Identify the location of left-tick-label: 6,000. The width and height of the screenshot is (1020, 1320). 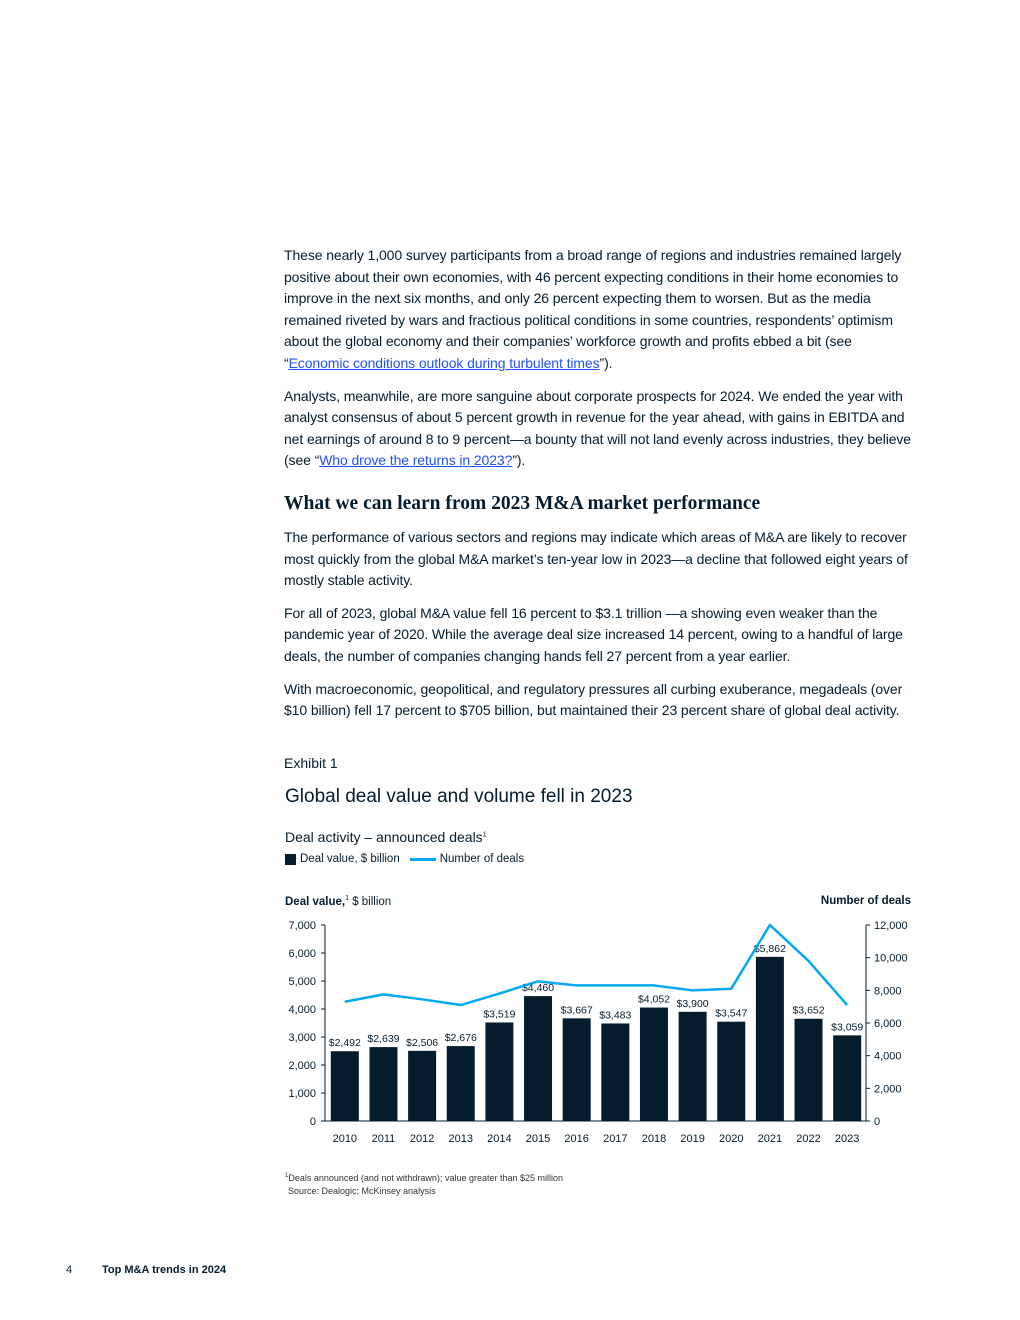
(302, 954).